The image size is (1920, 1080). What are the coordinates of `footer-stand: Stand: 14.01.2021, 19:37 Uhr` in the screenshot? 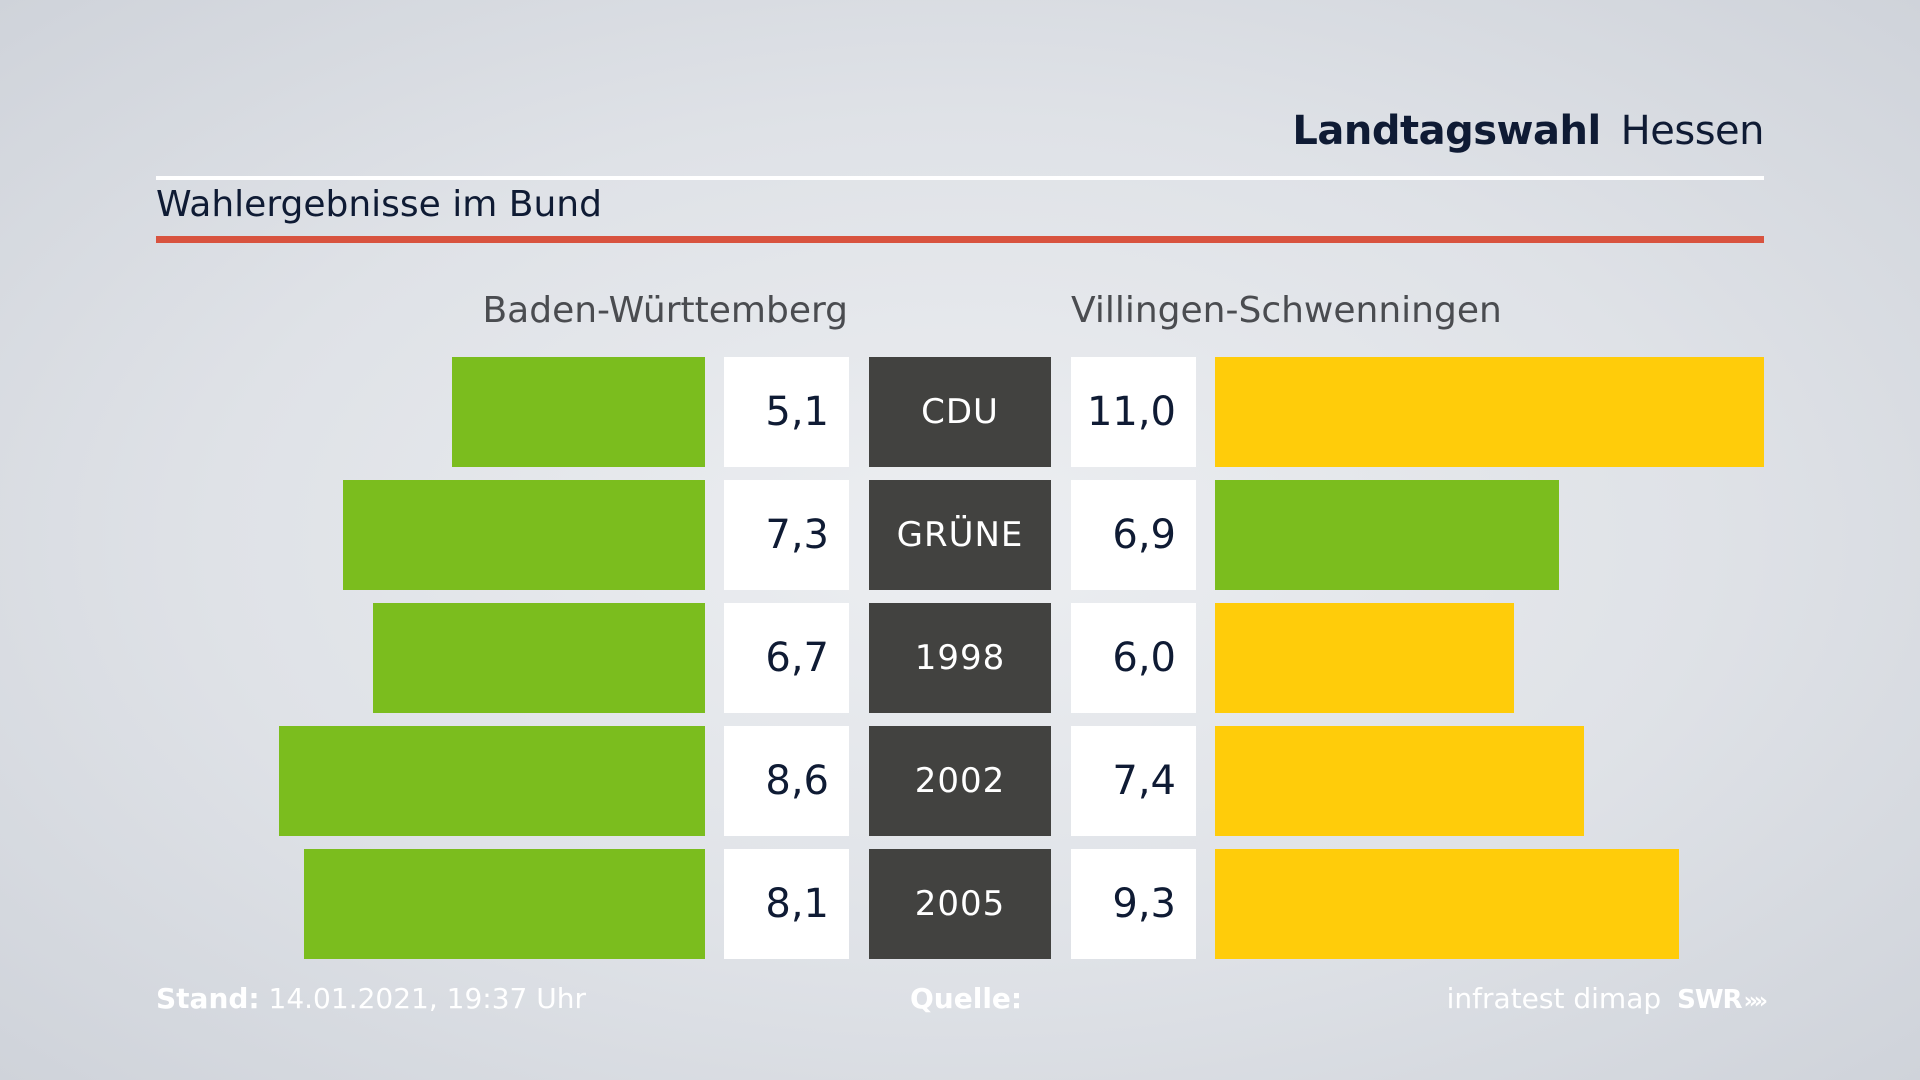 It's located at (371, 998).